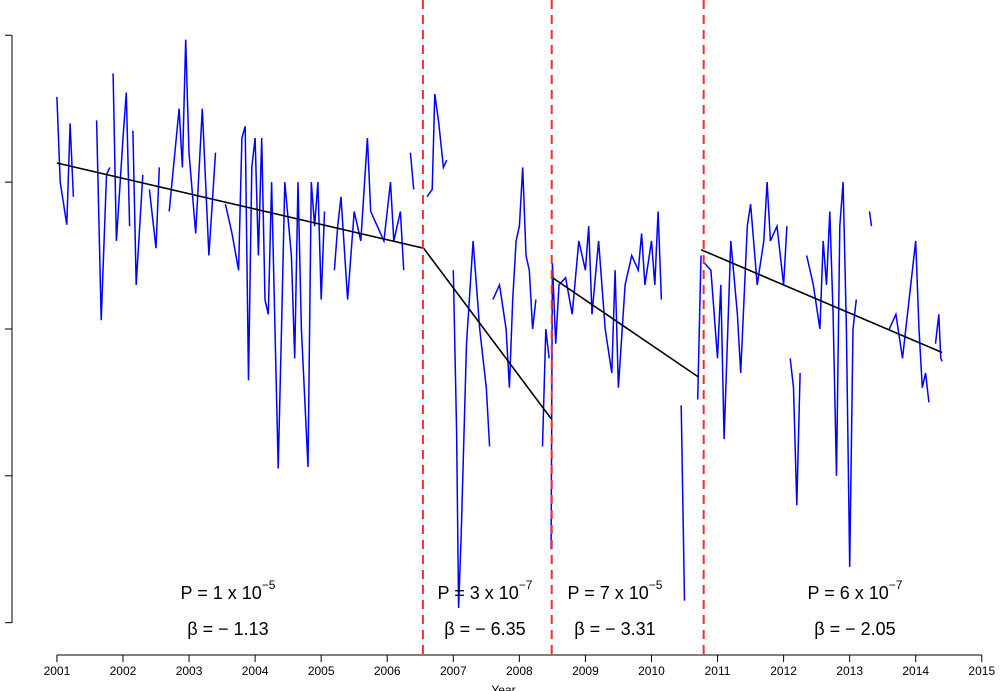  What do you see at coordinates (585, 671) in the screenshot?
I see `x-tick-label: 2009` at bounding box center [585, 671].